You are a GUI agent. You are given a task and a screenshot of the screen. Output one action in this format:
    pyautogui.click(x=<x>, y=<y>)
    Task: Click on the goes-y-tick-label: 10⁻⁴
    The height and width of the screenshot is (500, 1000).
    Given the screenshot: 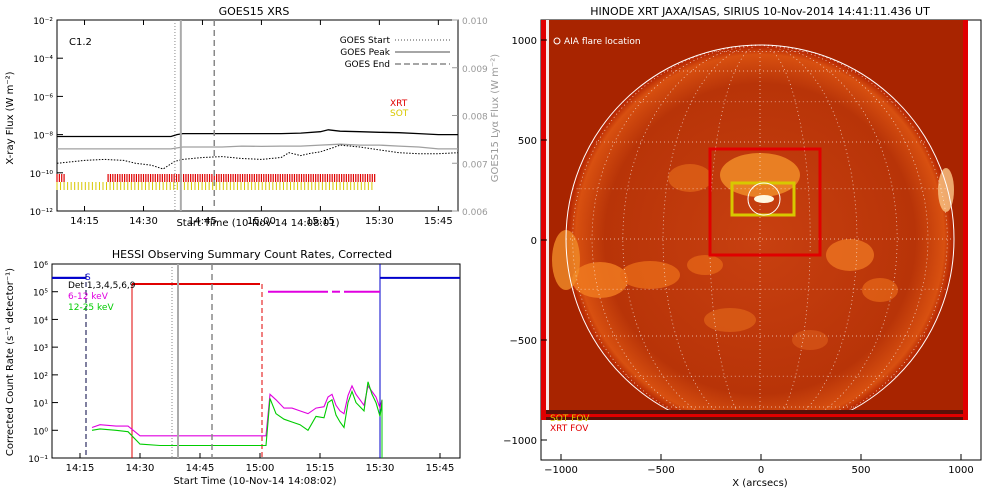 What is the action you would take?
    pyautogui.click(x=43, y=60)
    